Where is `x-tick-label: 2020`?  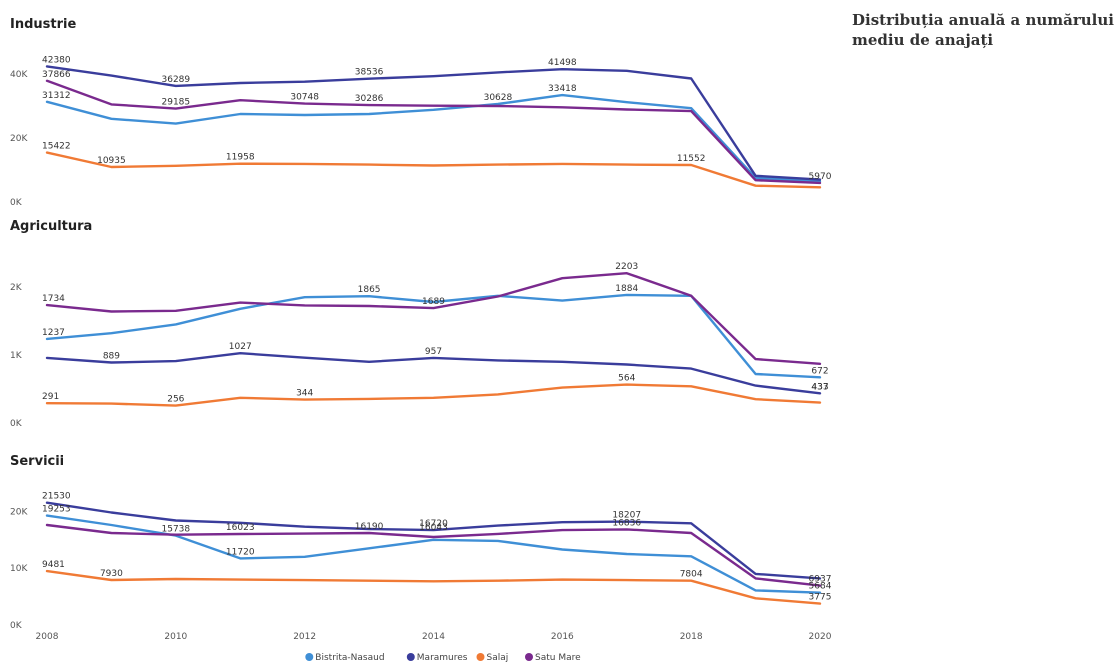
x-tick-label: 2020 is located at coordinates (820, 637).